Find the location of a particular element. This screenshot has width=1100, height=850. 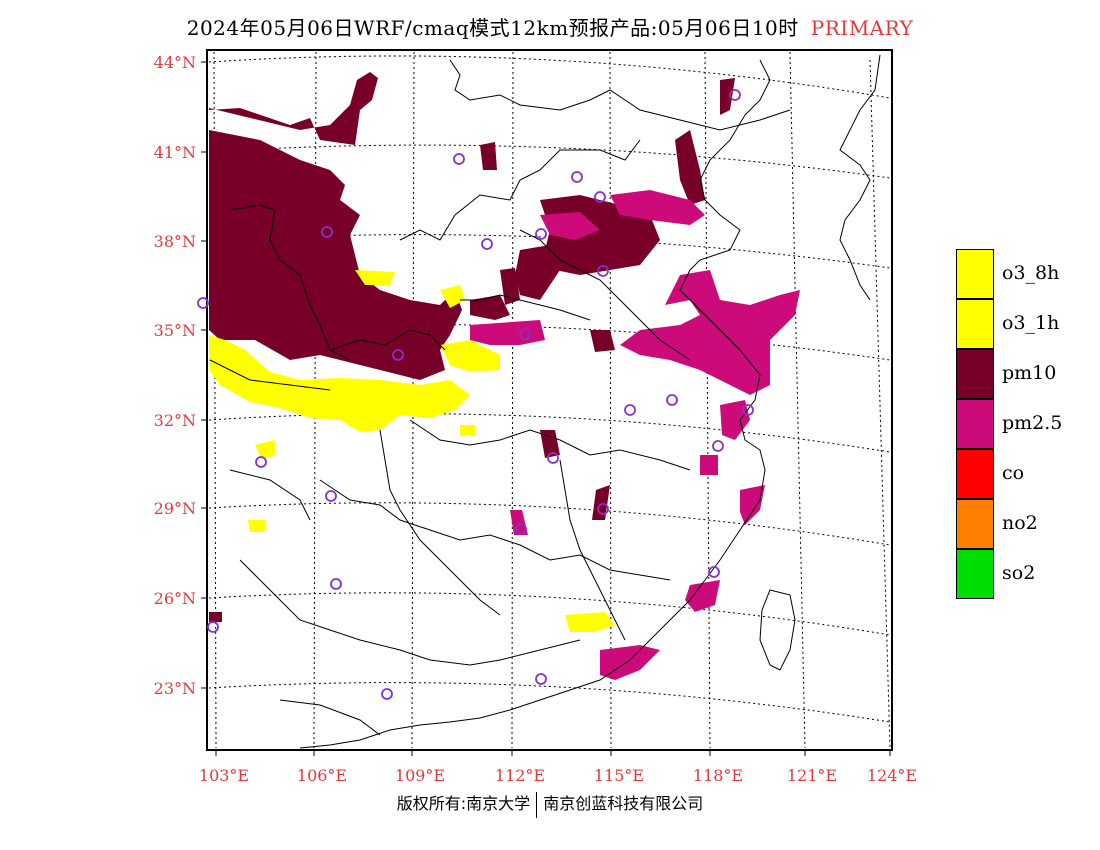

lat-label: 44°N is located at coordinates (175, 62).